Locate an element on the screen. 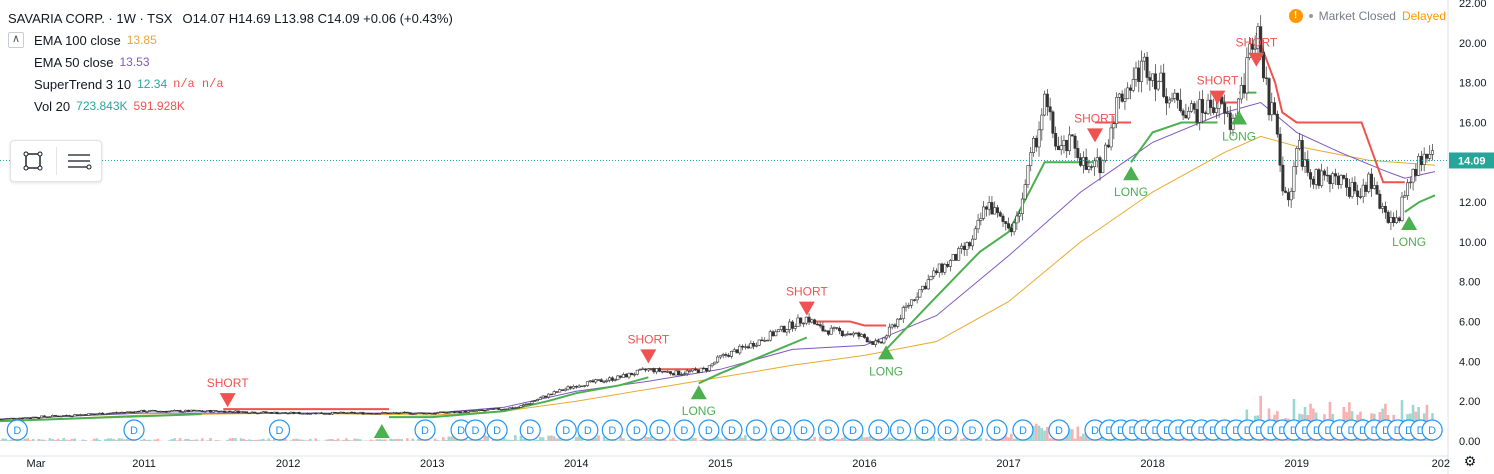 The height and width of the screenshot is (474, 1494). warning-icon: ! is located at coordinates (1295, 16).